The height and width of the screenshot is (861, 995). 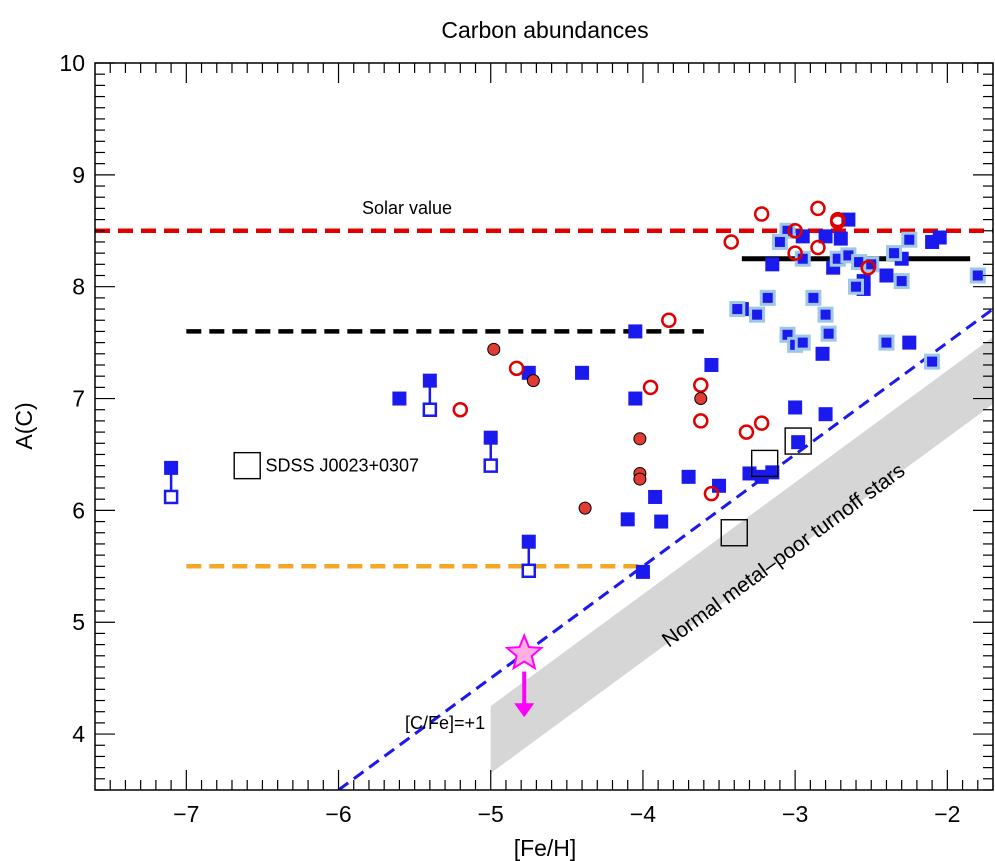 What do you see at coordinates (186, 814) in the screenshot?
I see `x-tick-label: −7` at bounding box center [186, 814].